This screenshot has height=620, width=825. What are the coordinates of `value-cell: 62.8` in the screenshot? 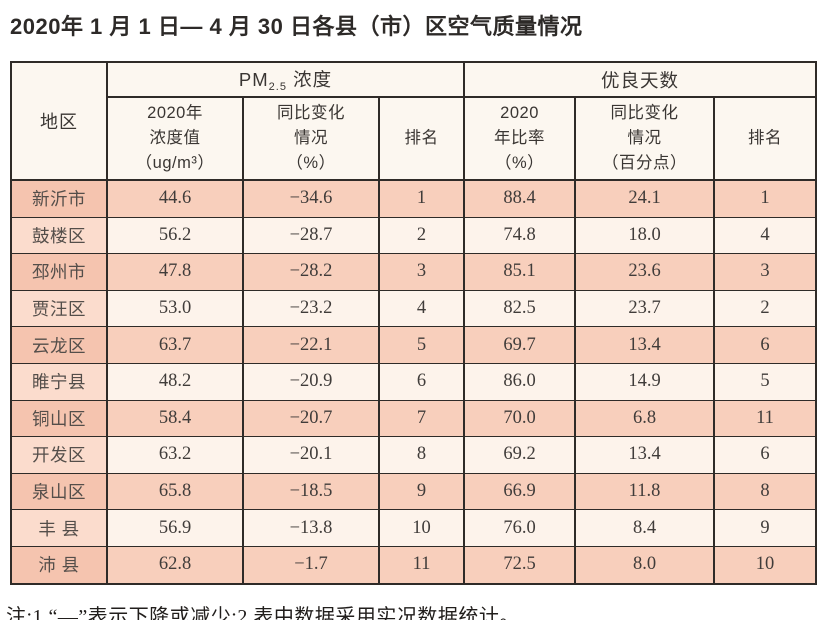 It's located at (175, 565).